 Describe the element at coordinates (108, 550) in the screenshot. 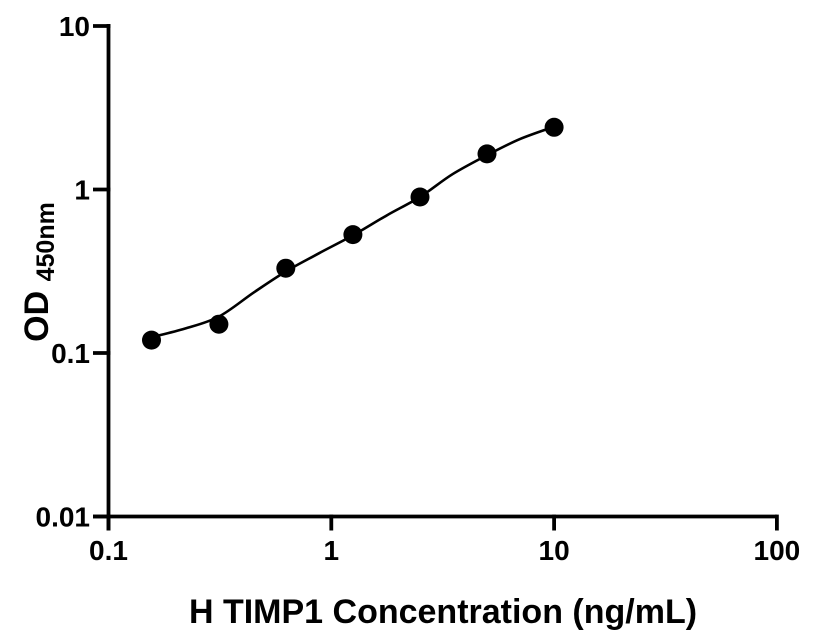

I see `x-tick-label: 0.1` at that location.